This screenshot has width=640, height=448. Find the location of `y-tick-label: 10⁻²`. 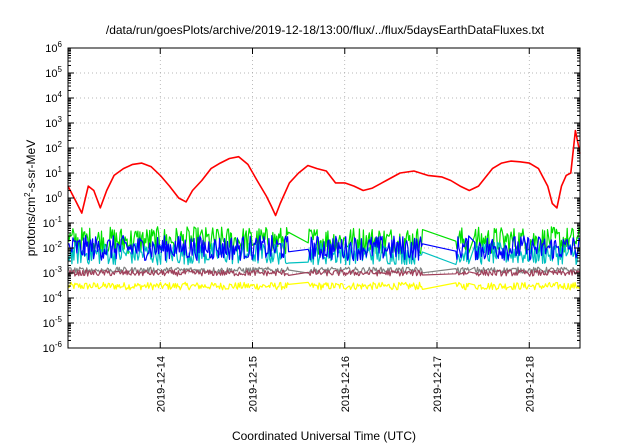

y-tick-label: 10⁻² is located at coordinates (53, 247).